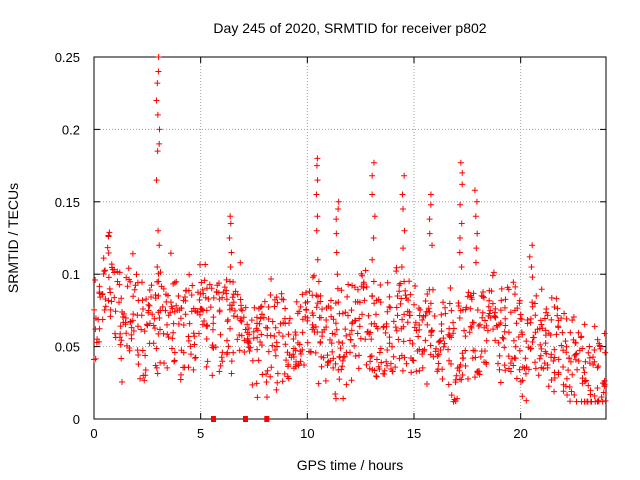 This screenshot has height=480, width=640. What do you see at coordinates (309, 433) in the screenshot?
I see `x-tick-labels: 0 5 10 15 20` at bounding box center [309, 433].